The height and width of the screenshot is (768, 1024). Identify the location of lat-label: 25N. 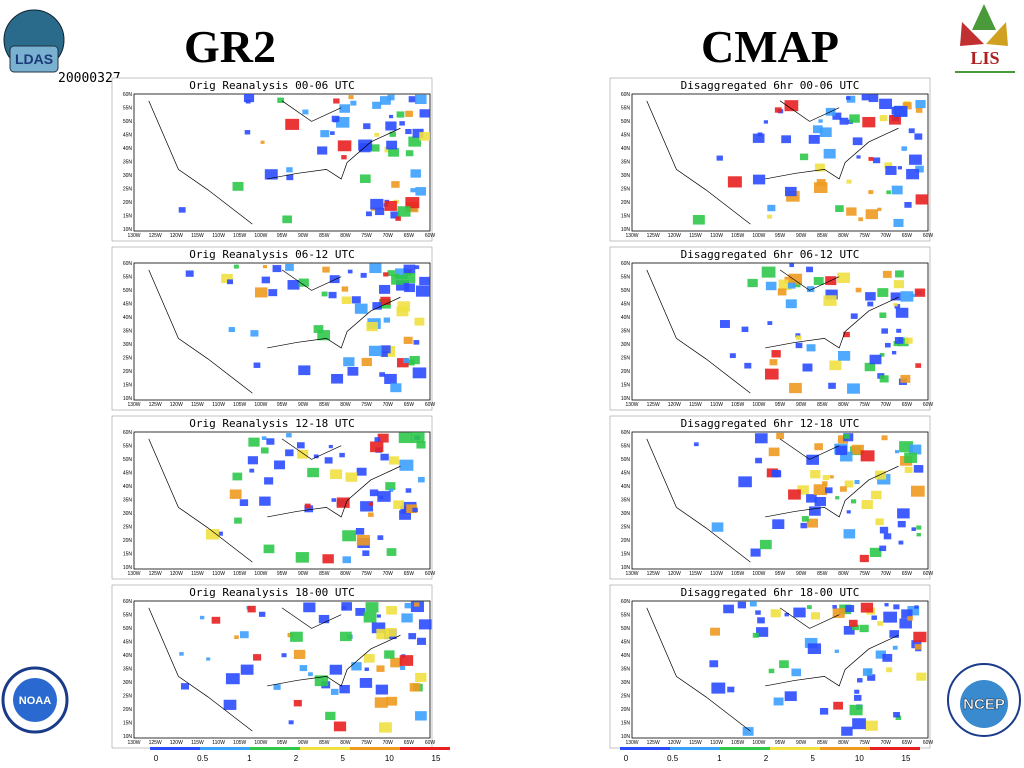
(128, 528).